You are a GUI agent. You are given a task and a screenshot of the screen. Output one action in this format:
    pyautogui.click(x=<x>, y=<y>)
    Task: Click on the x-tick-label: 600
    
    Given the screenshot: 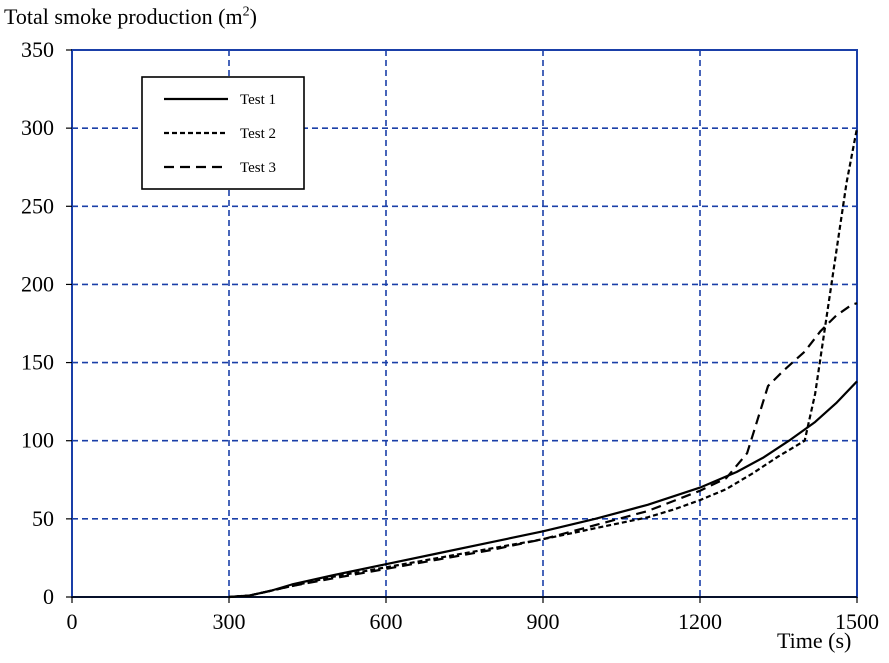 What is the action you would take?
    pyautogui.click(x=386, y=621)
    